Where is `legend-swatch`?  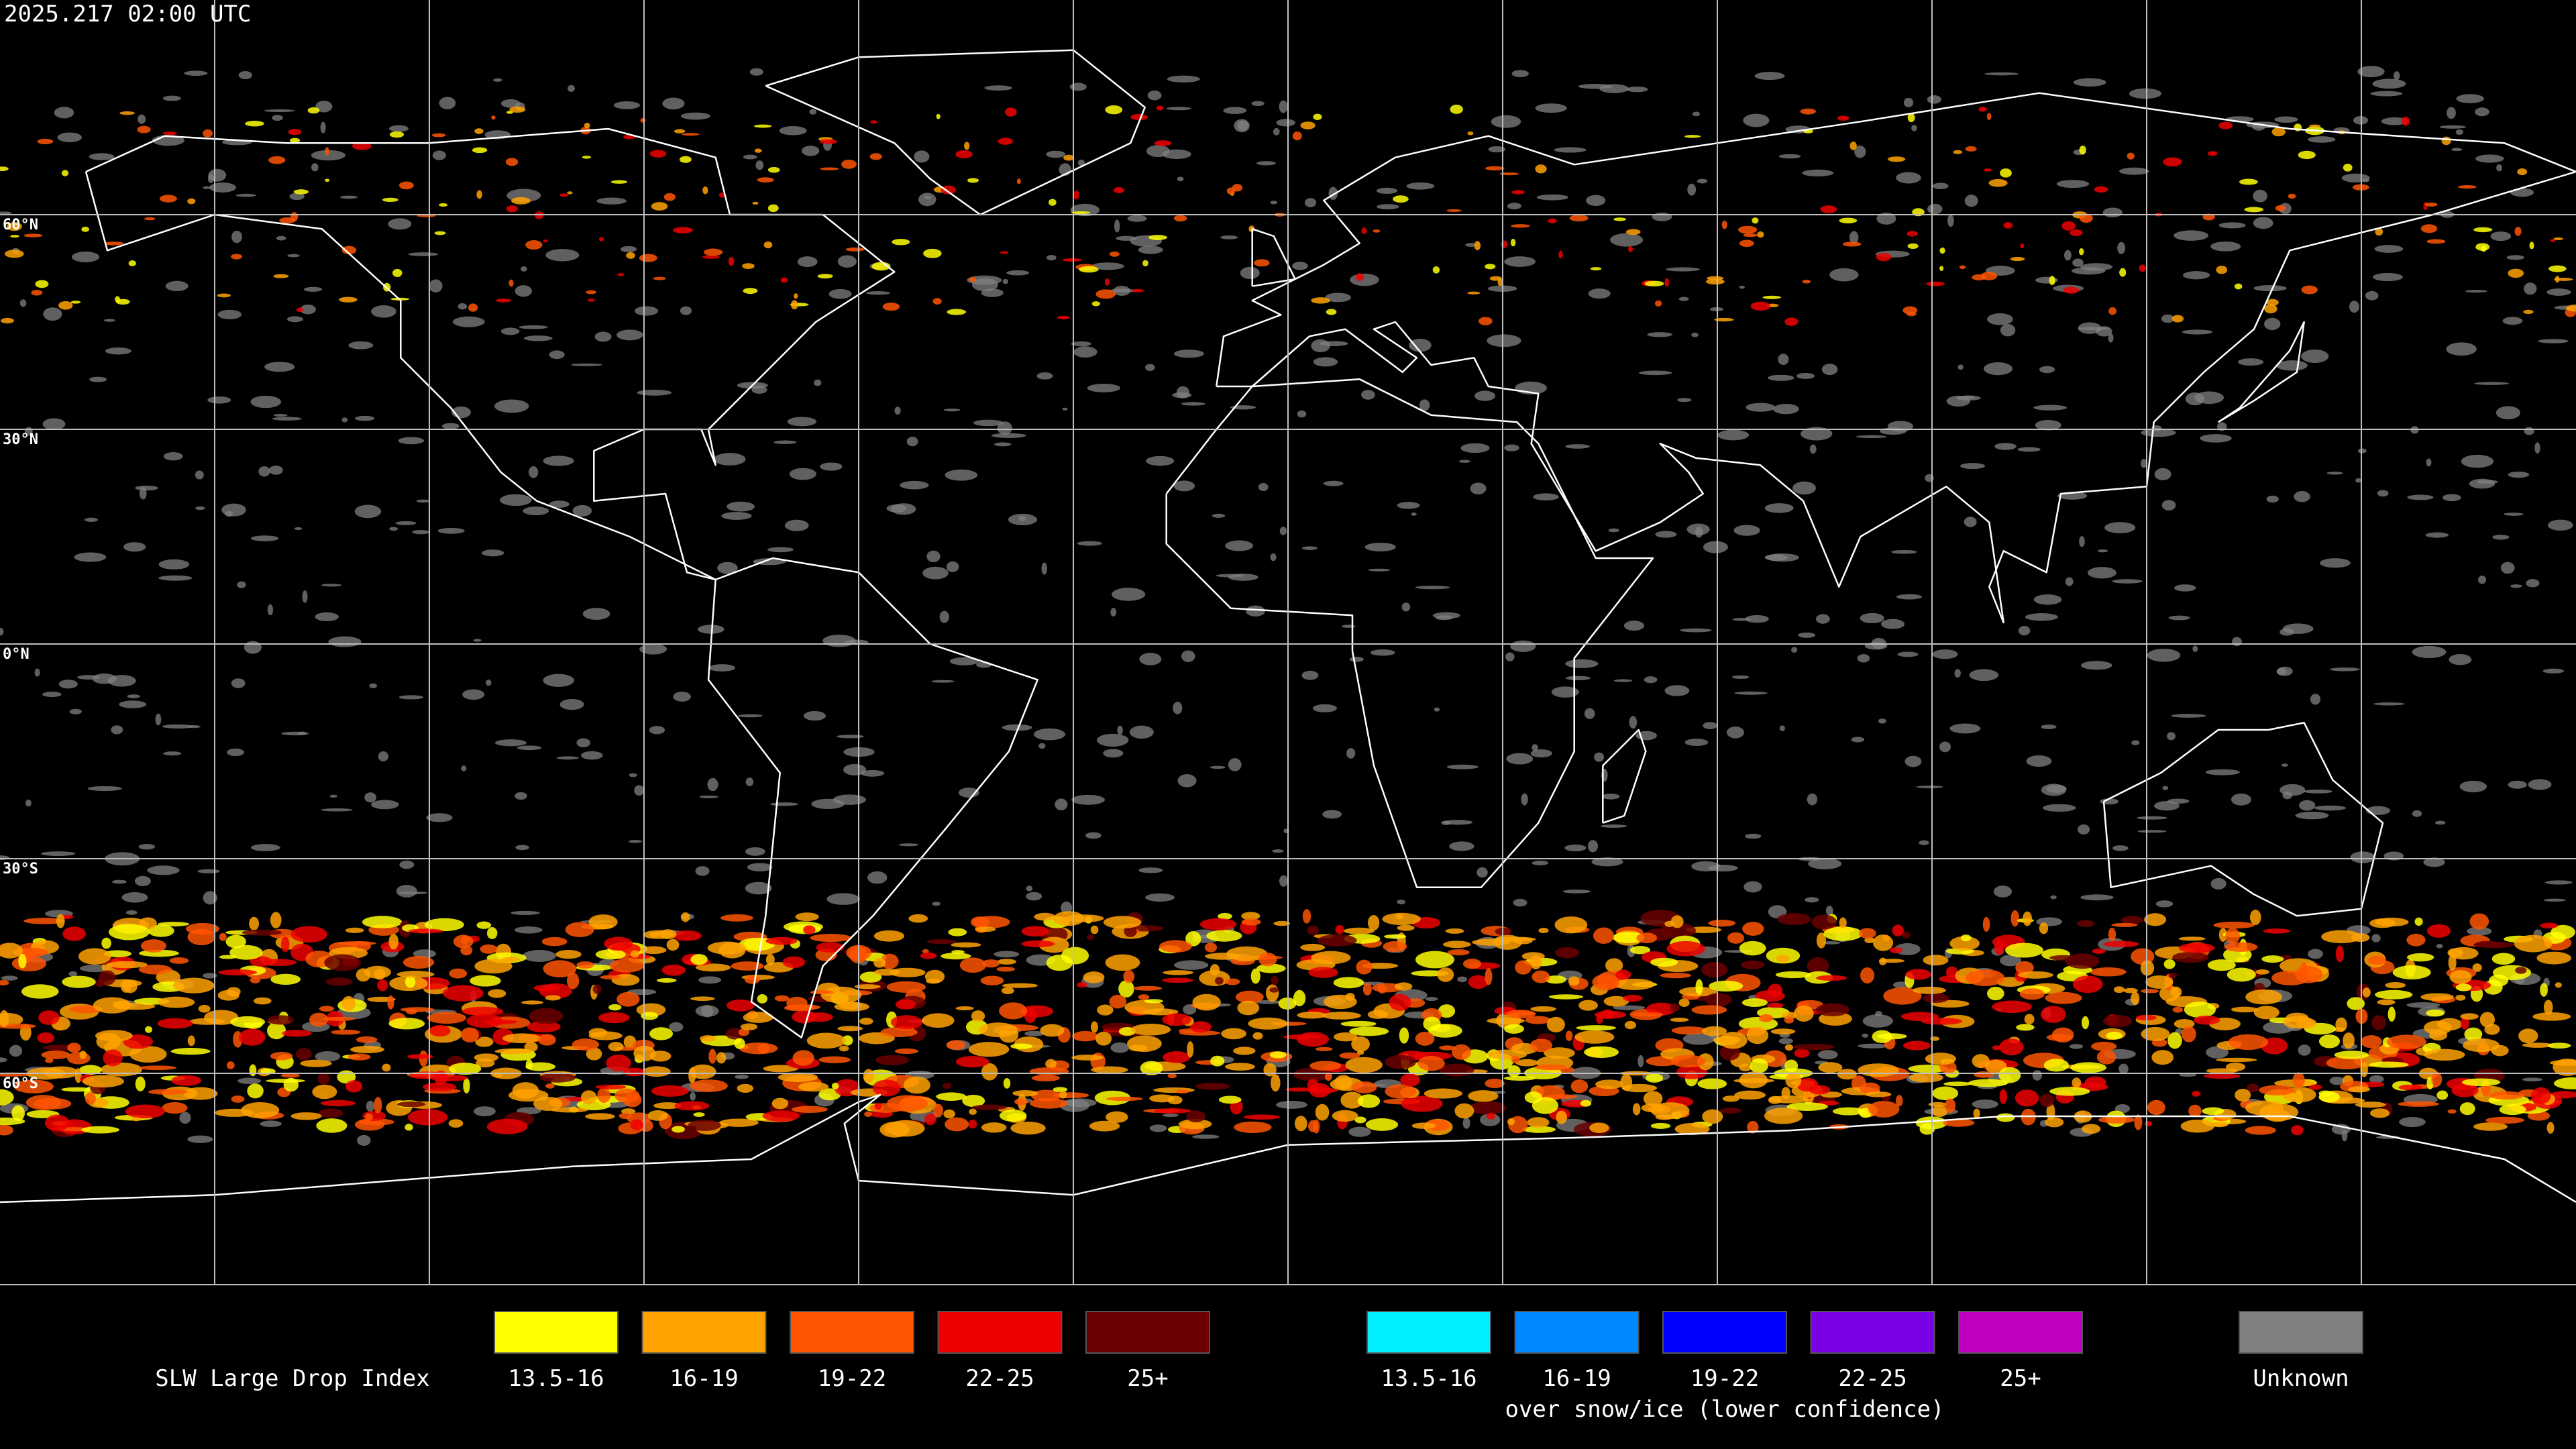
legend-swatch is located at coordinates (1577, 1332).